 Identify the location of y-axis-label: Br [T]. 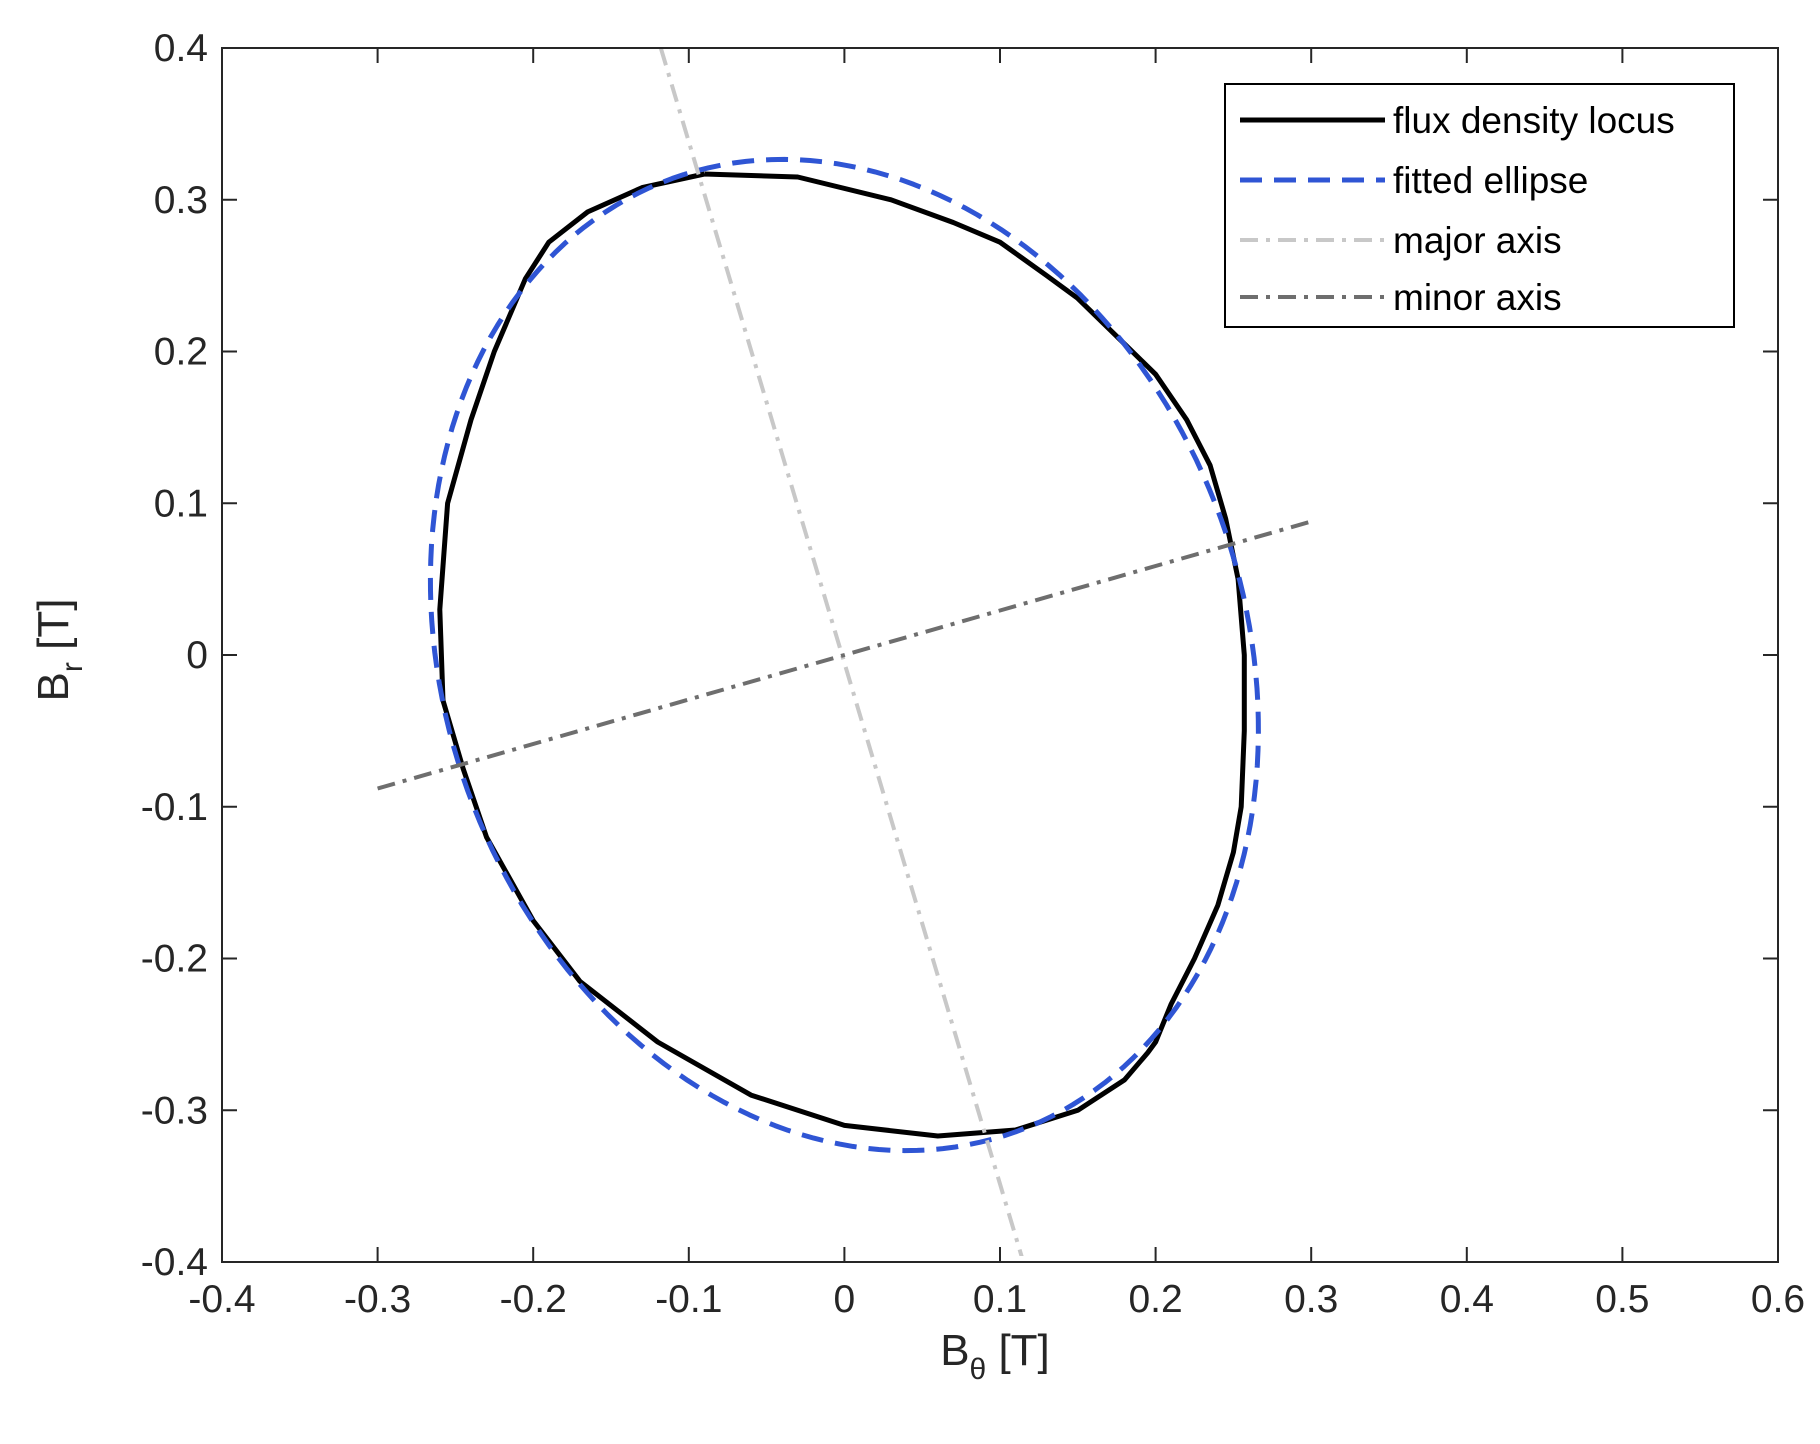
(59, 650).